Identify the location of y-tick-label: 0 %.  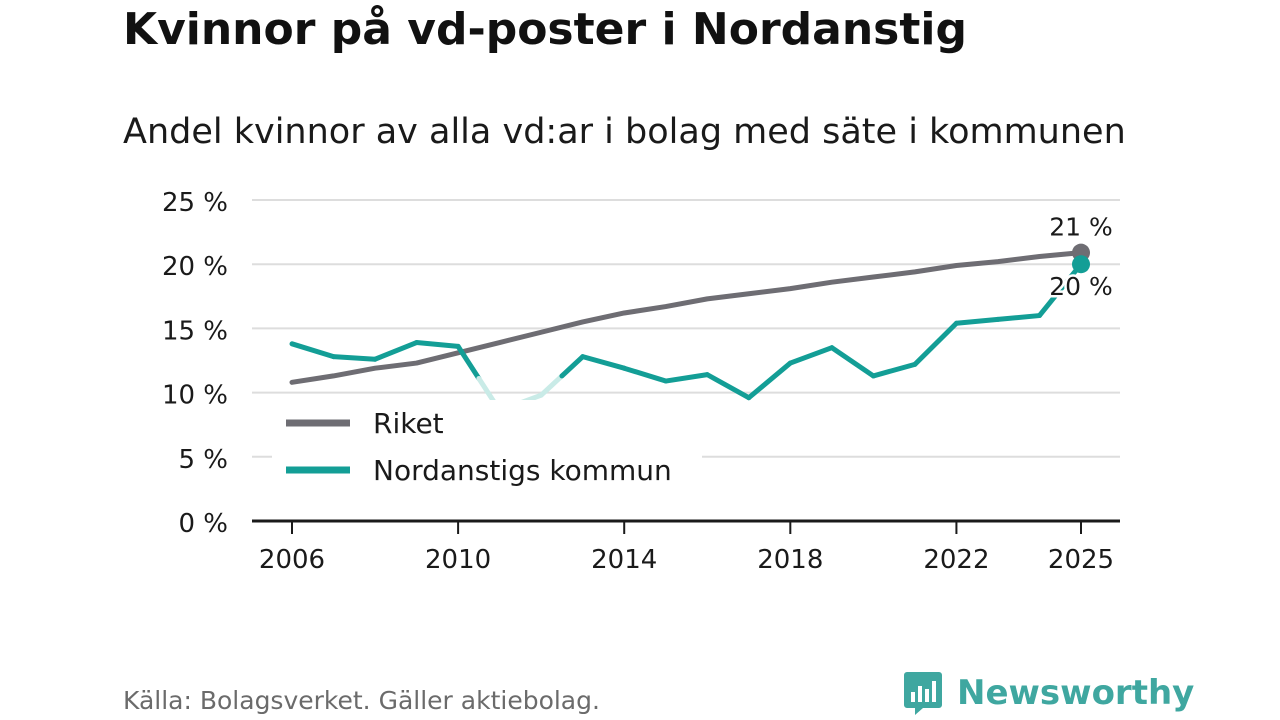
(203, 524).